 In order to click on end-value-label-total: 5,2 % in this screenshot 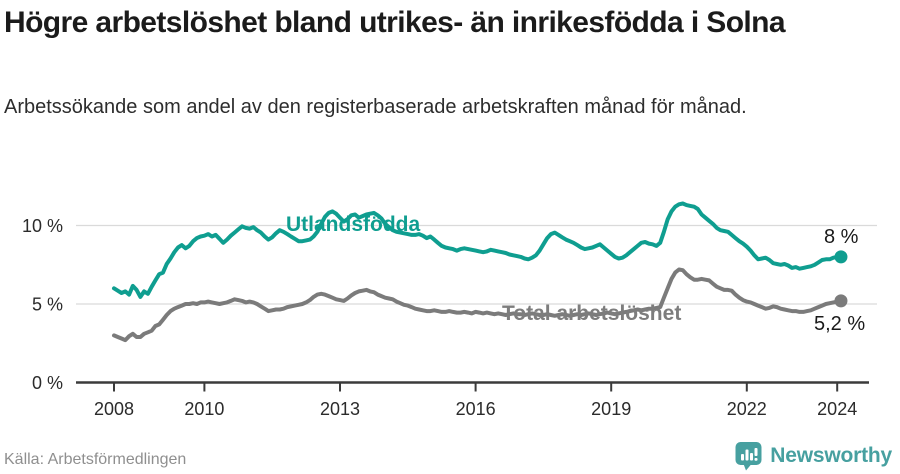, I will do `click(839, 324)`.